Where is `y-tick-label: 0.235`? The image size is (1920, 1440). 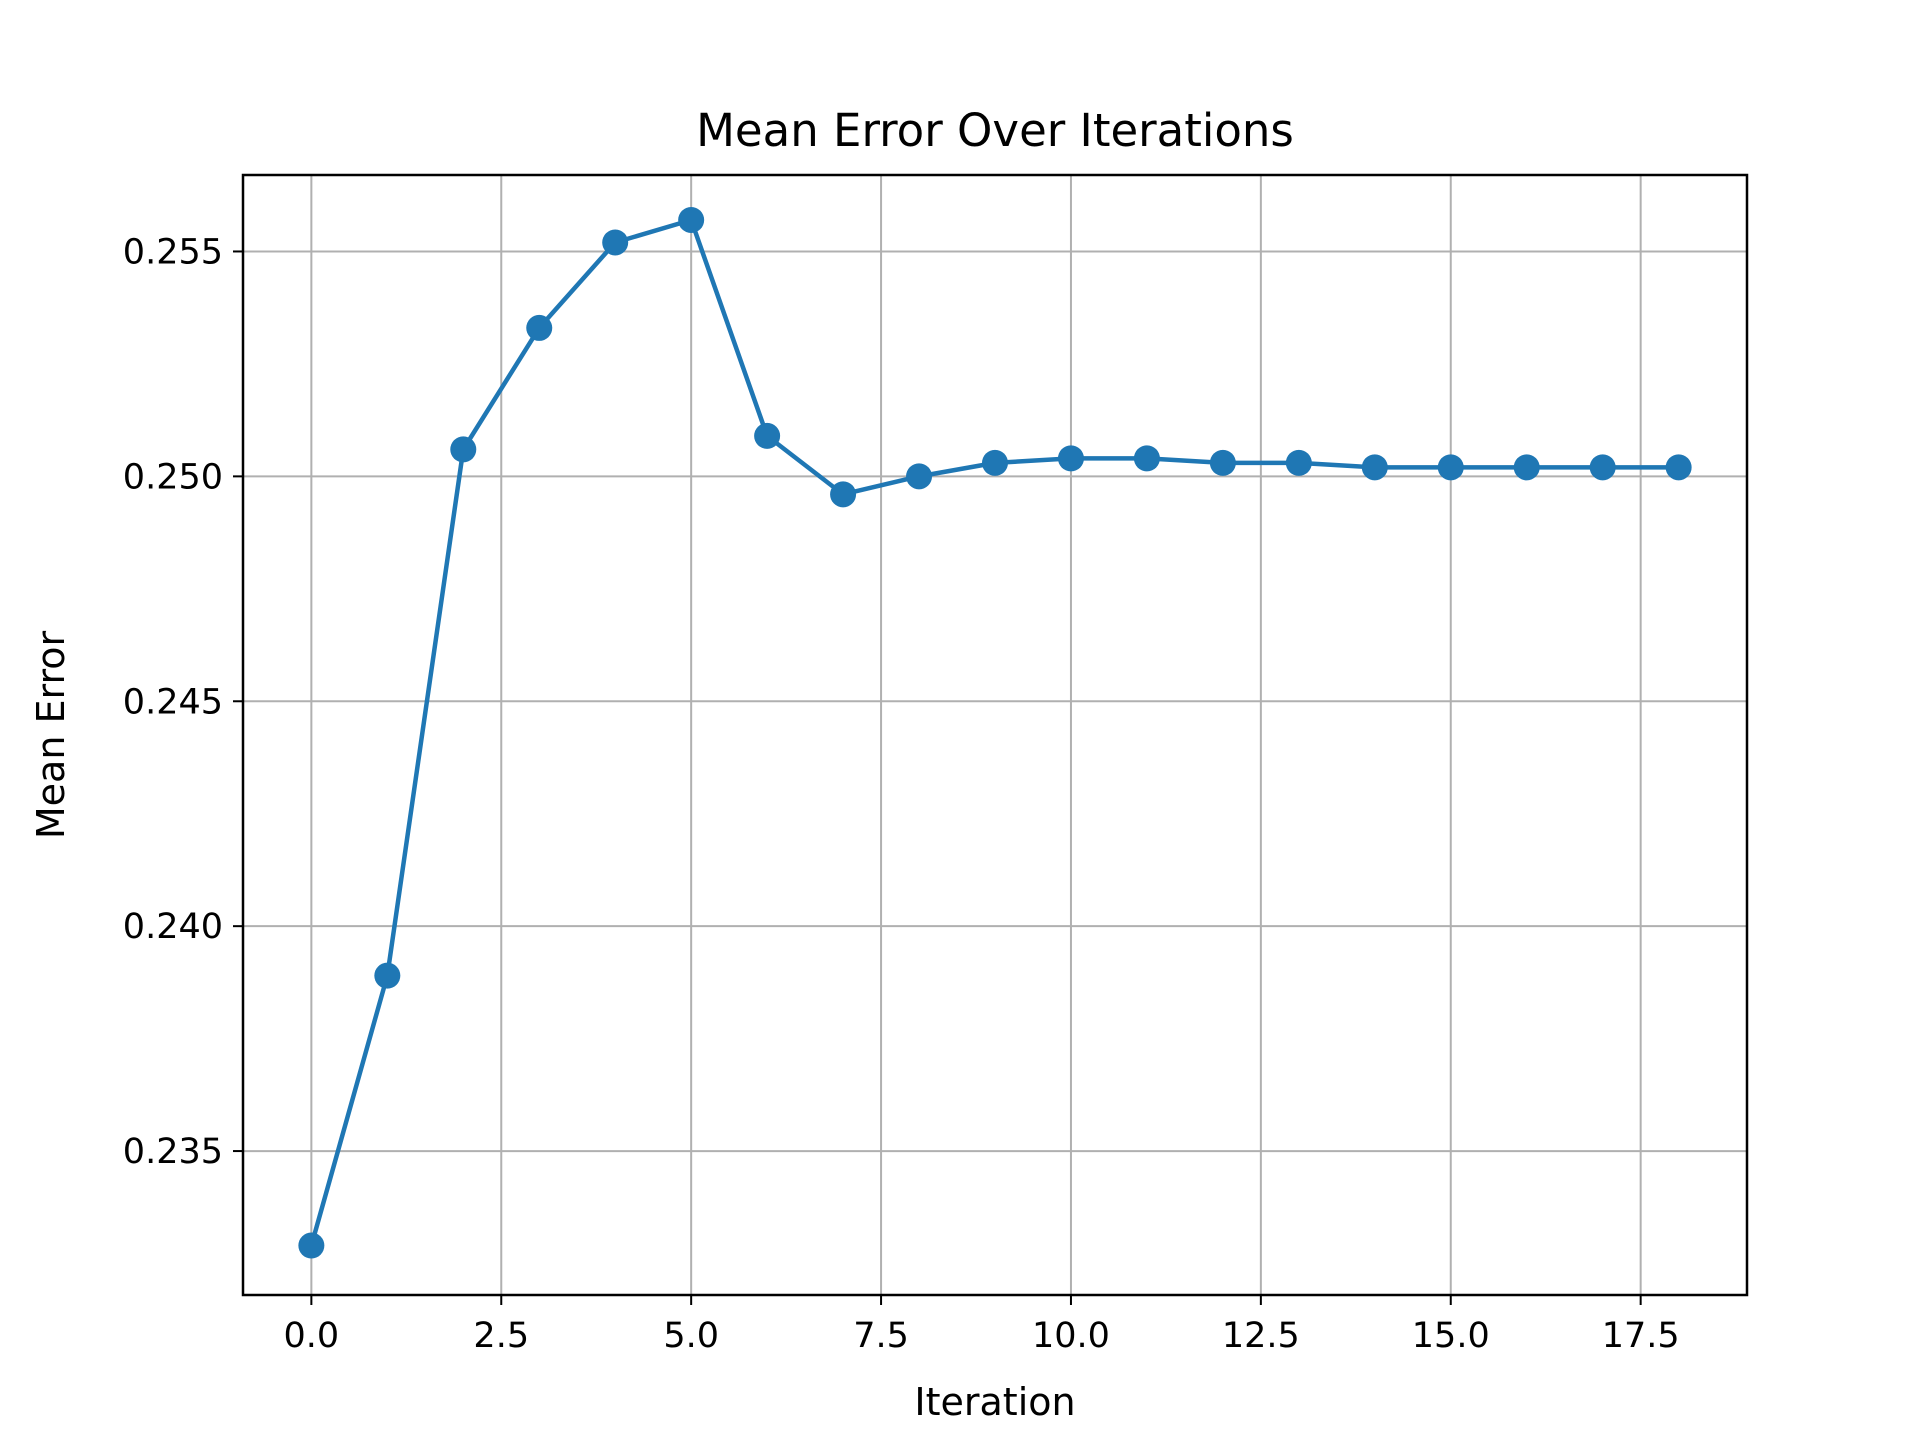
y-tick-label: 0.235 is located at coordinates (173, 1152).